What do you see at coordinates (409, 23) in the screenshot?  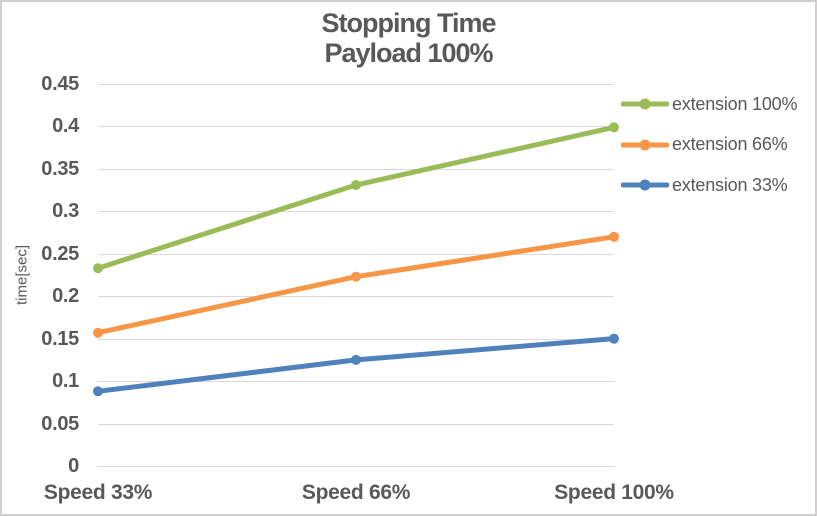 I see `chart-title-line1: Stopping Time` at bounding box center [409, 23].